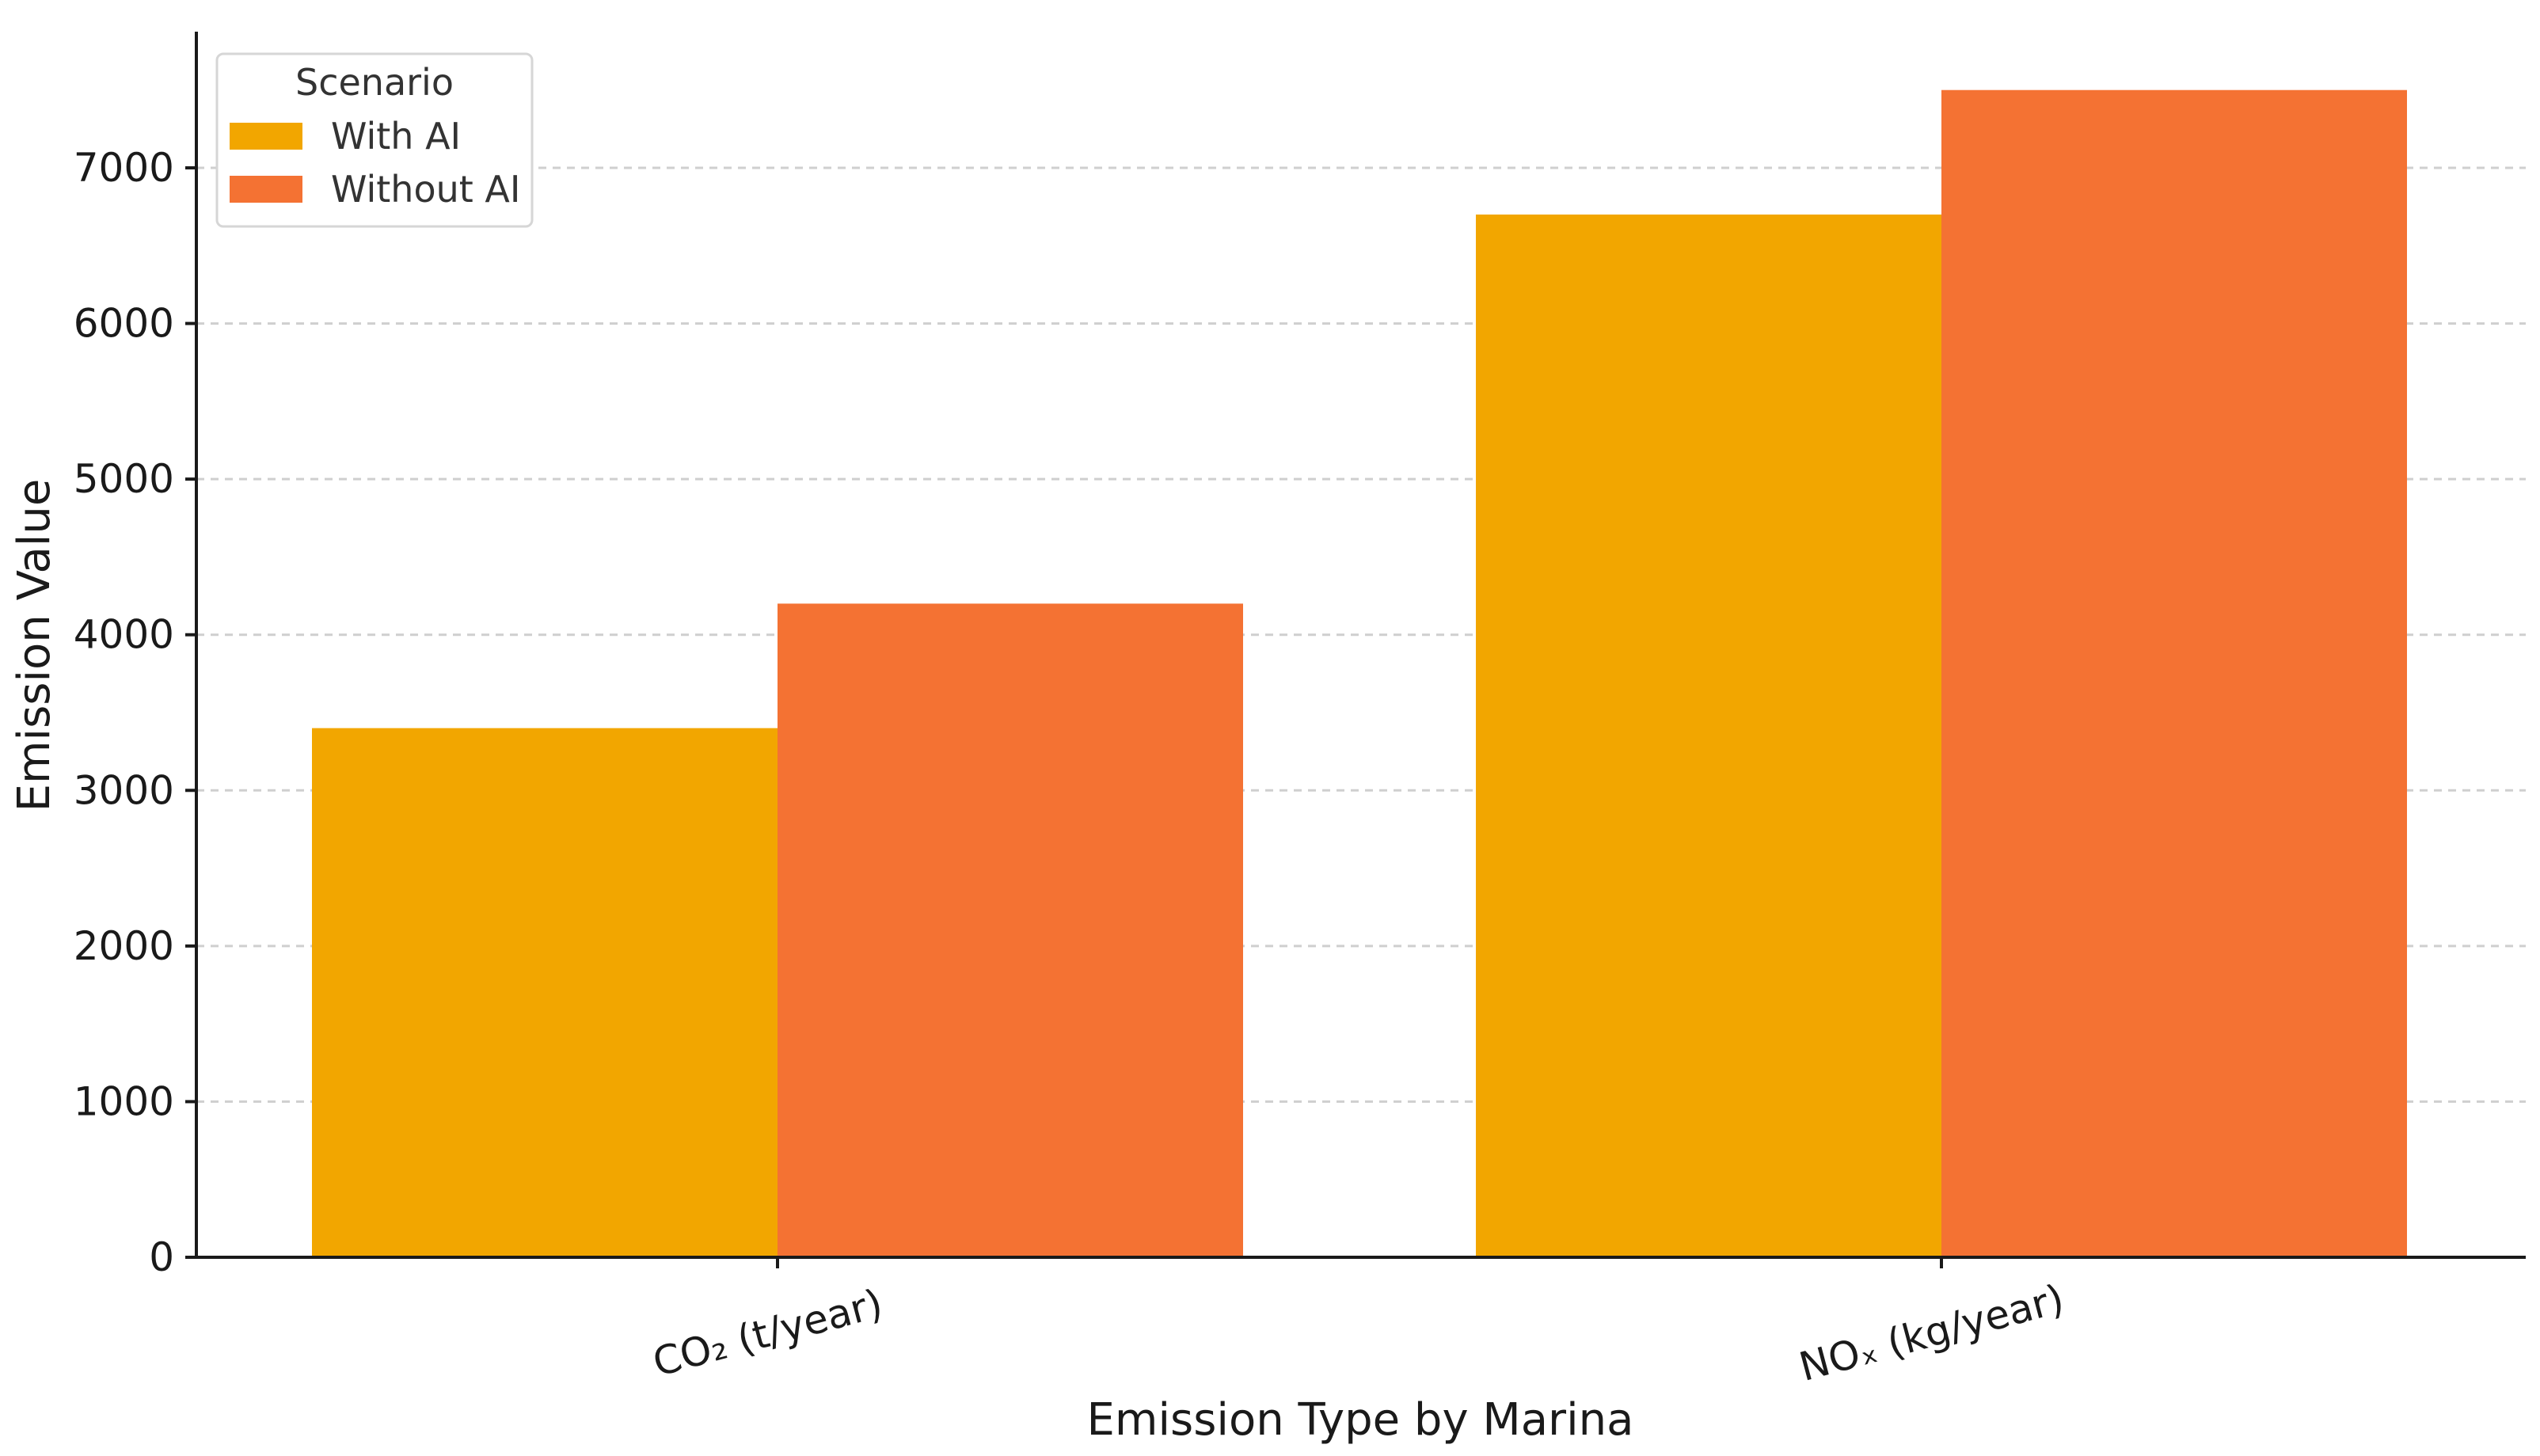  What do you see at coordinates (396, 136) in the screenshot?
I see `legend-label-with-ai: With AI` at bounding box center [396, 136].